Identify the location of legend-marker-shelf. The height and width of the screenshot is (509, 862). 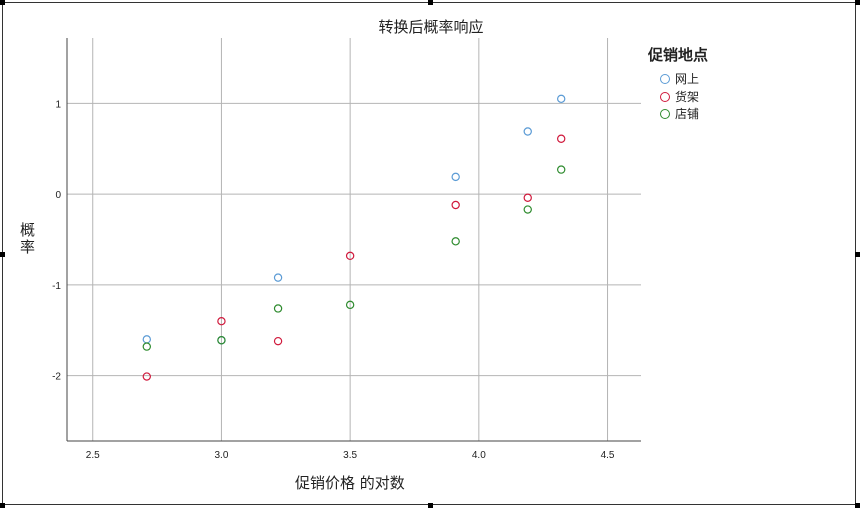
(665, 96).